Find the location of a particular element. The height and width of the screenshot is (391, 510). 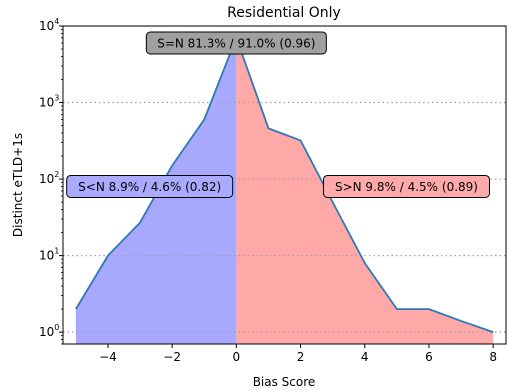

annotation-label: S>N 9.8% / 4.5% (0.89) is located at coordinates (406, 187).